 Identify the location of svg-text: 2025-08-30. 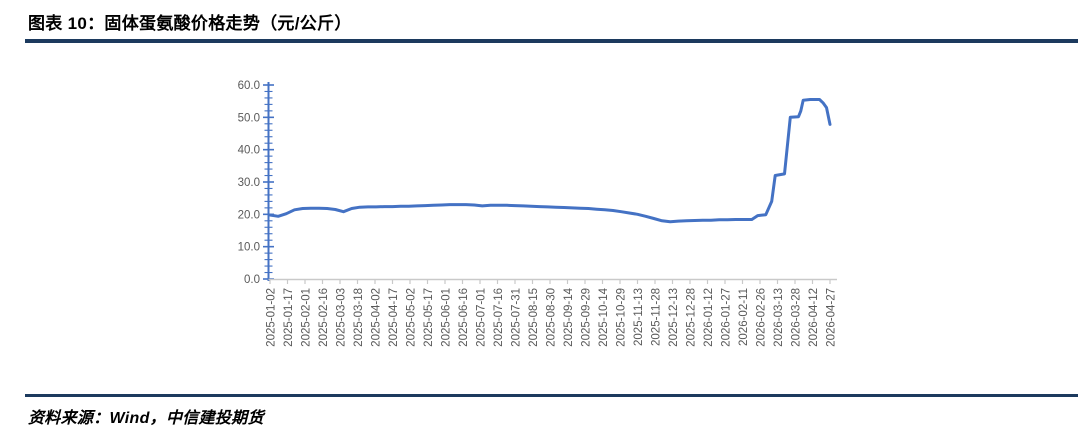
(552, 317).